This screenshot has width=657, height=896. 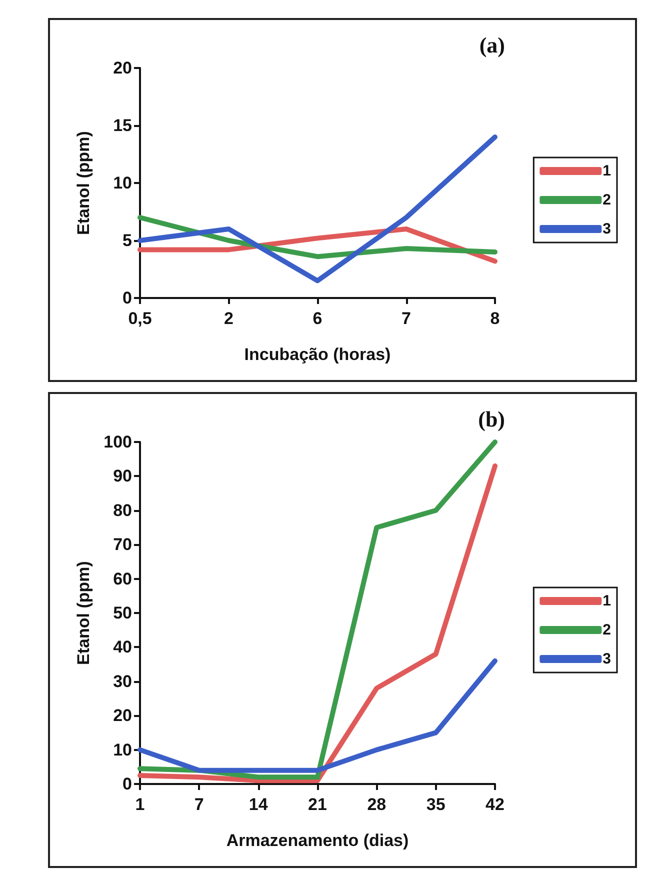 What do you see at coordinates (122, 125) in the screenshot?
I see `y-tick-label: 15` at bounding box center [122, 125].